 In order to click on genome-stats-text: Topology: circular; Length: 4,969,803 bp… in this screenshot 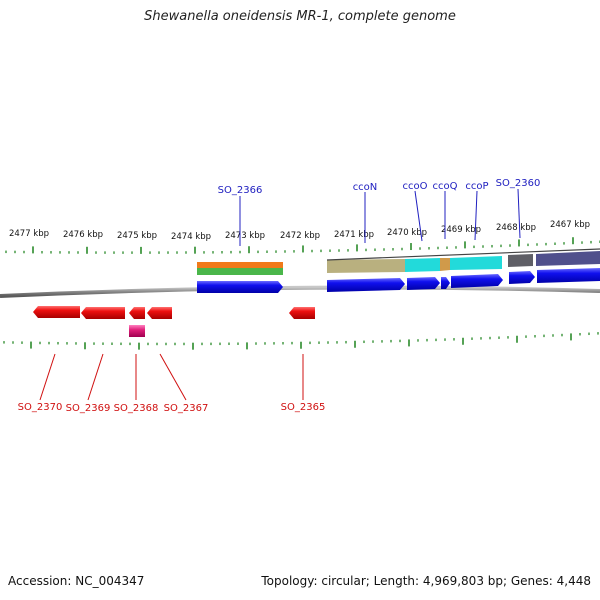, I will do `click(426, 581)`.